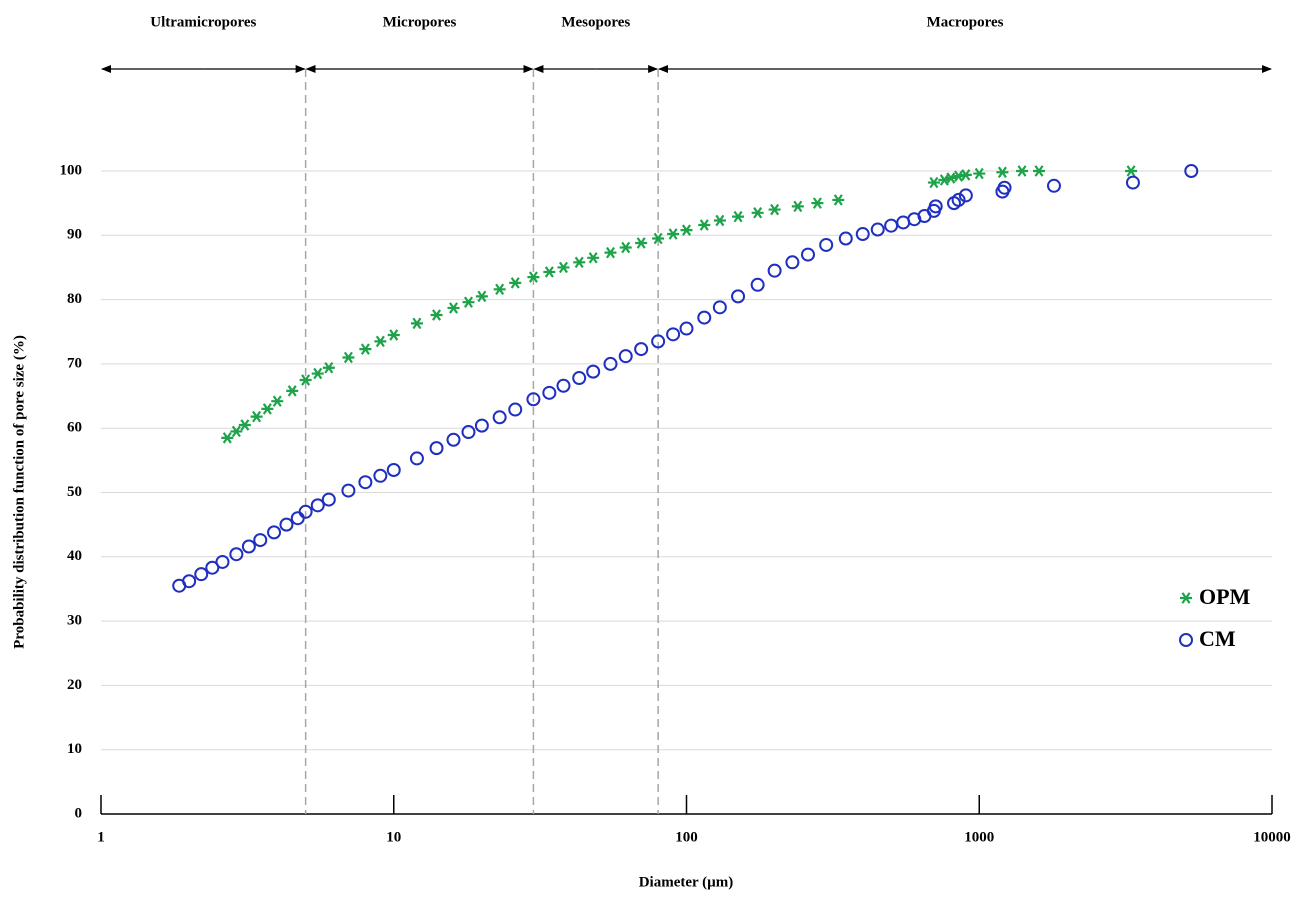 The width and height of the screenshot is (1306, 898). Describe the element at coordinates (979, 837) in the screenshot. I see `x-tick-label: 1000` at that location.